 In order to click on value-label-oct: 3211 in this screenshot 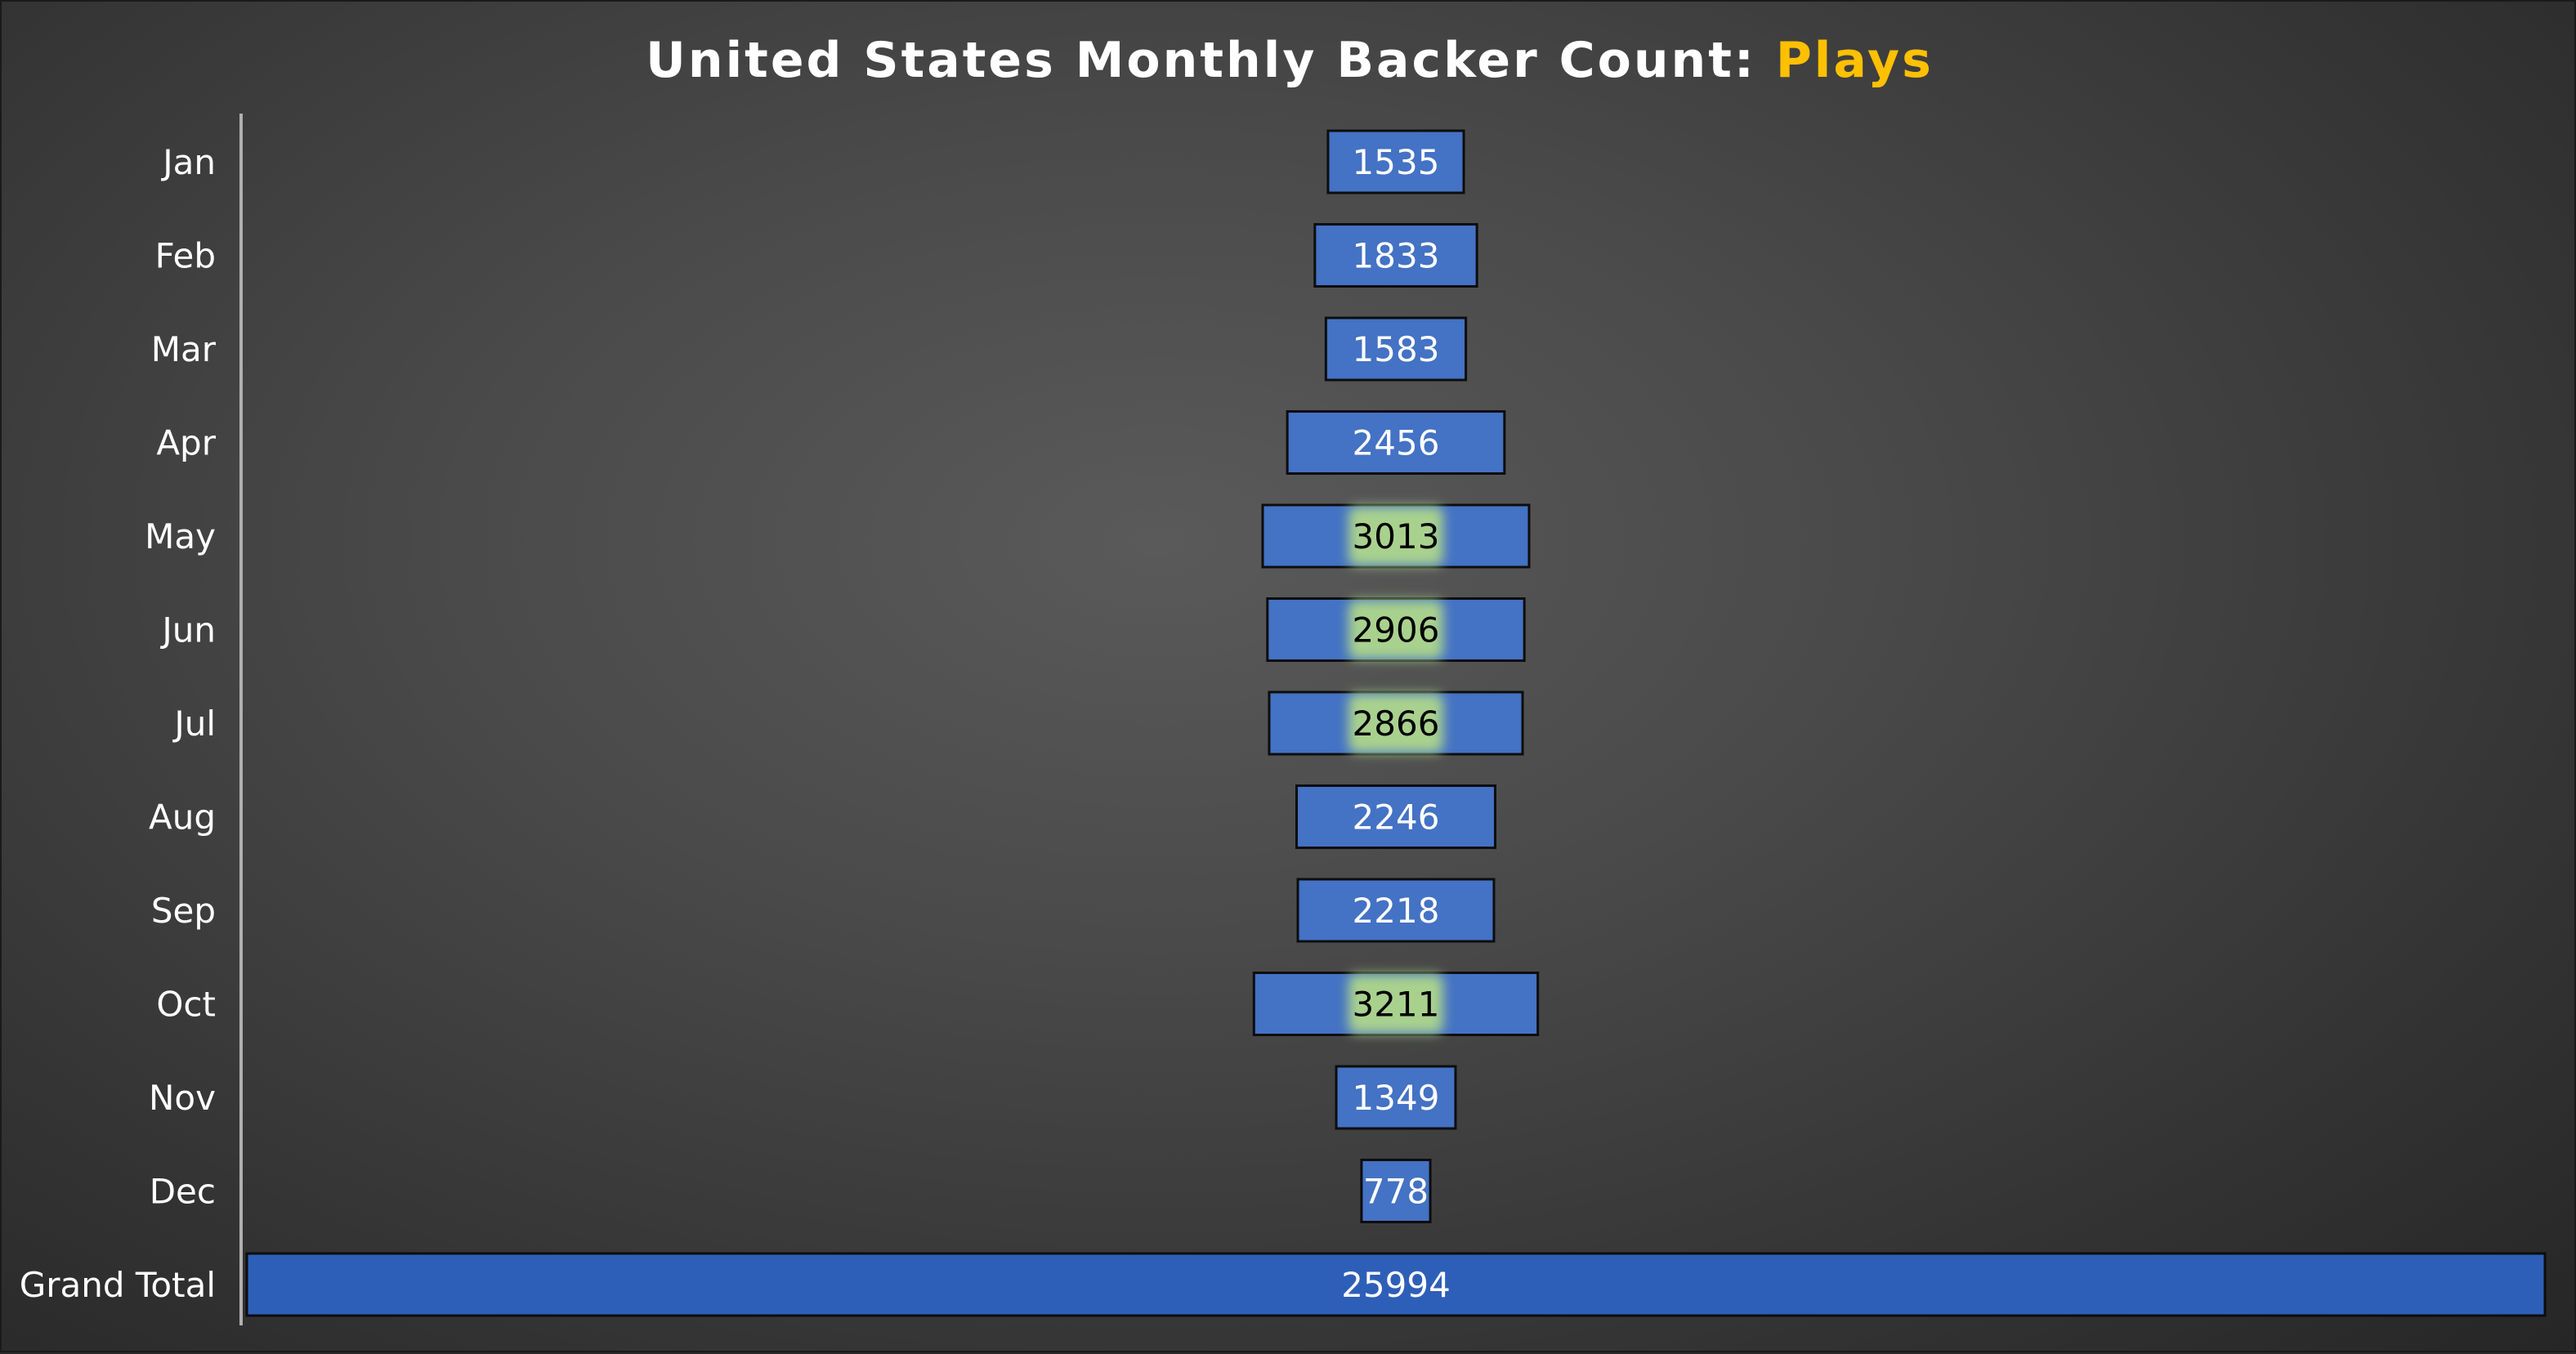, I will do `click(1396, 1005)`.